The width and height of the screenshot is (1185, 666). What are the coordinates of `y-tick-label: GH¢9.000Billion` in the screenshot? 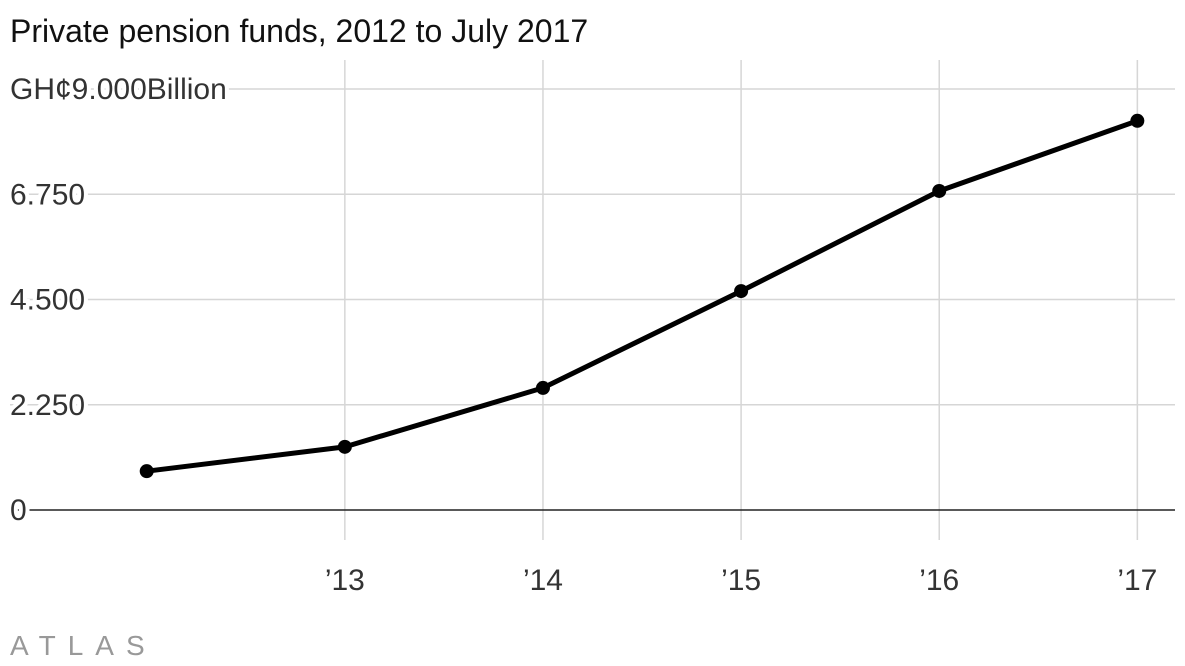 It's located at (118, 89).